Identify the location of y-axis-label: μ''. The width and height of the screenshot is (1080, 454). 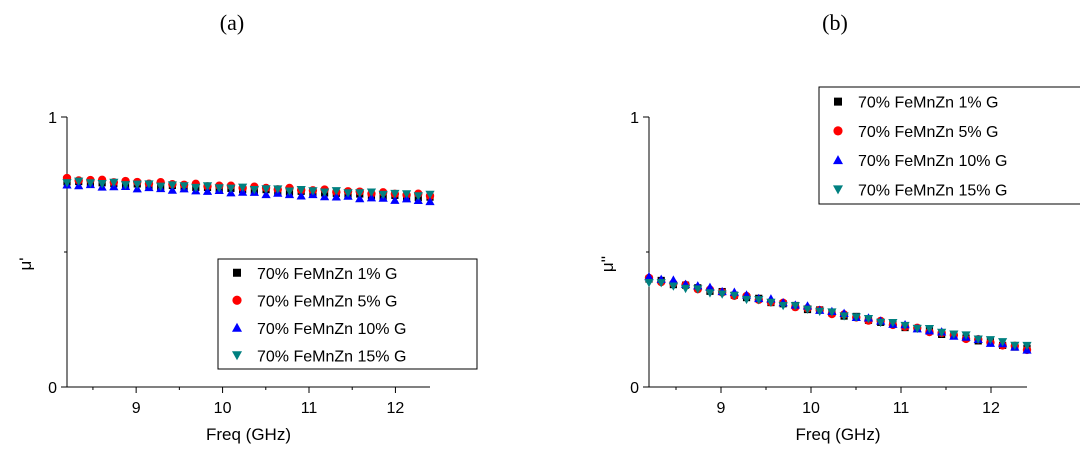
(607, 264).